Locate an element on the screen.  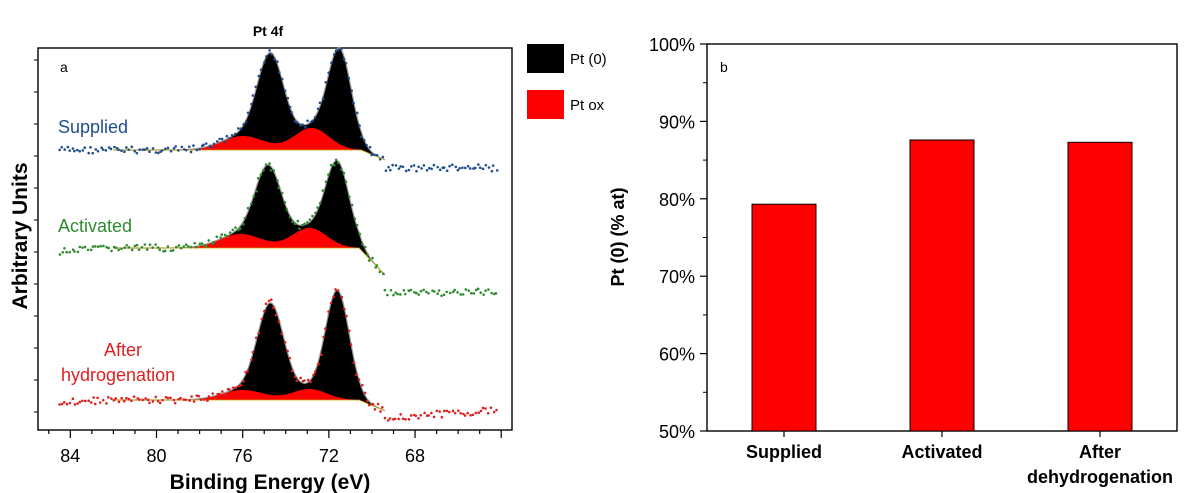
legend-label-ptox: Pt ox is located at coordinates (587, 105).